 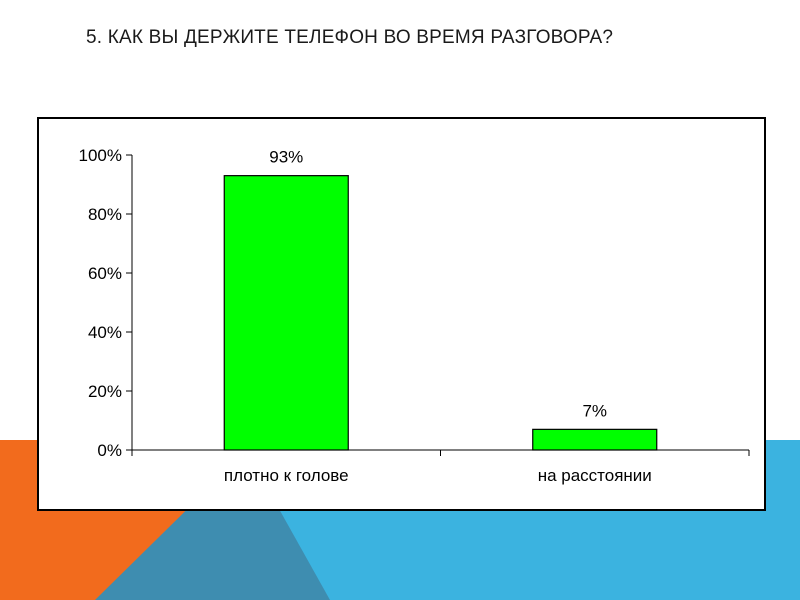 What do you see at coordinates (594, 410) in the screenshot?
I see `bar-value-label: 7%` at bounding box center [594, 410].